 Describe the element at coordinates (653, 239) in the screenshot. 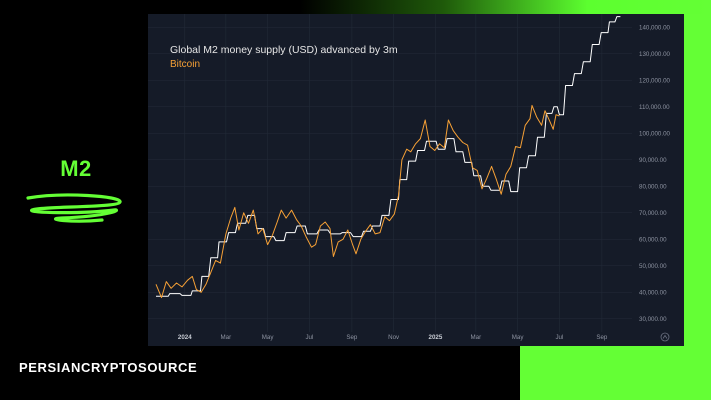

I see `y-tick-label: 60,000.00` at that location.